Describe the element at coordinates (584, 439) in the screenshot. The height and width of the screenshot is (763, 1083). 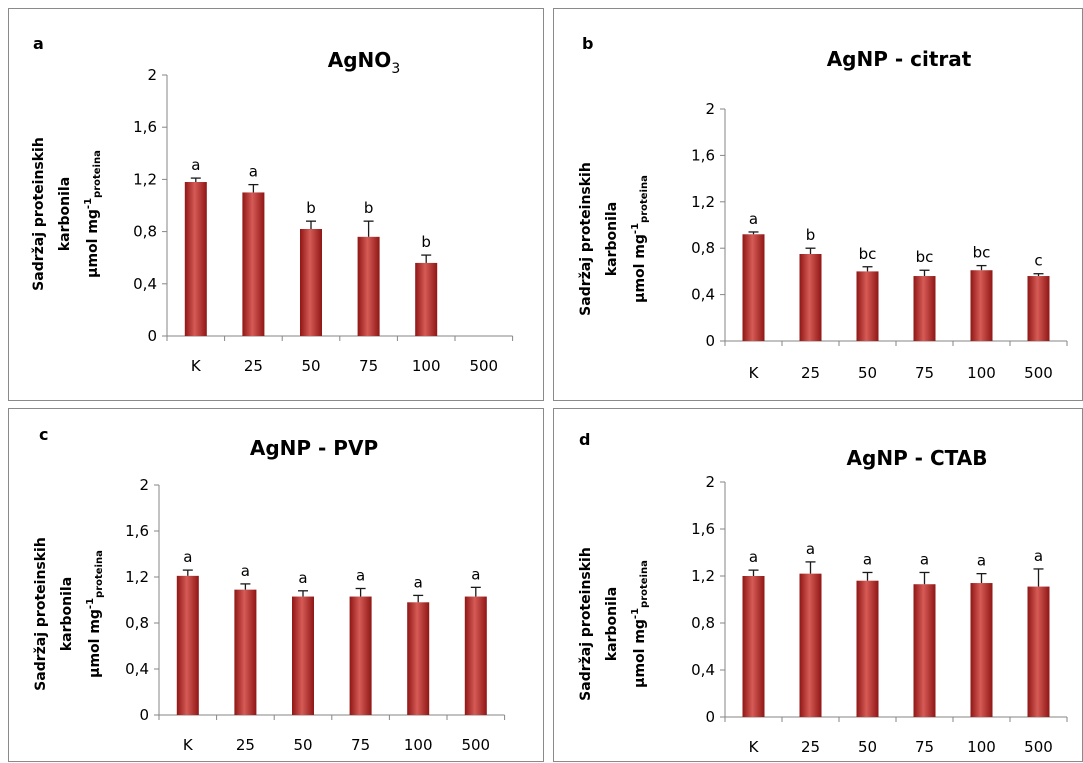
I see `panel-label: d` at that location.